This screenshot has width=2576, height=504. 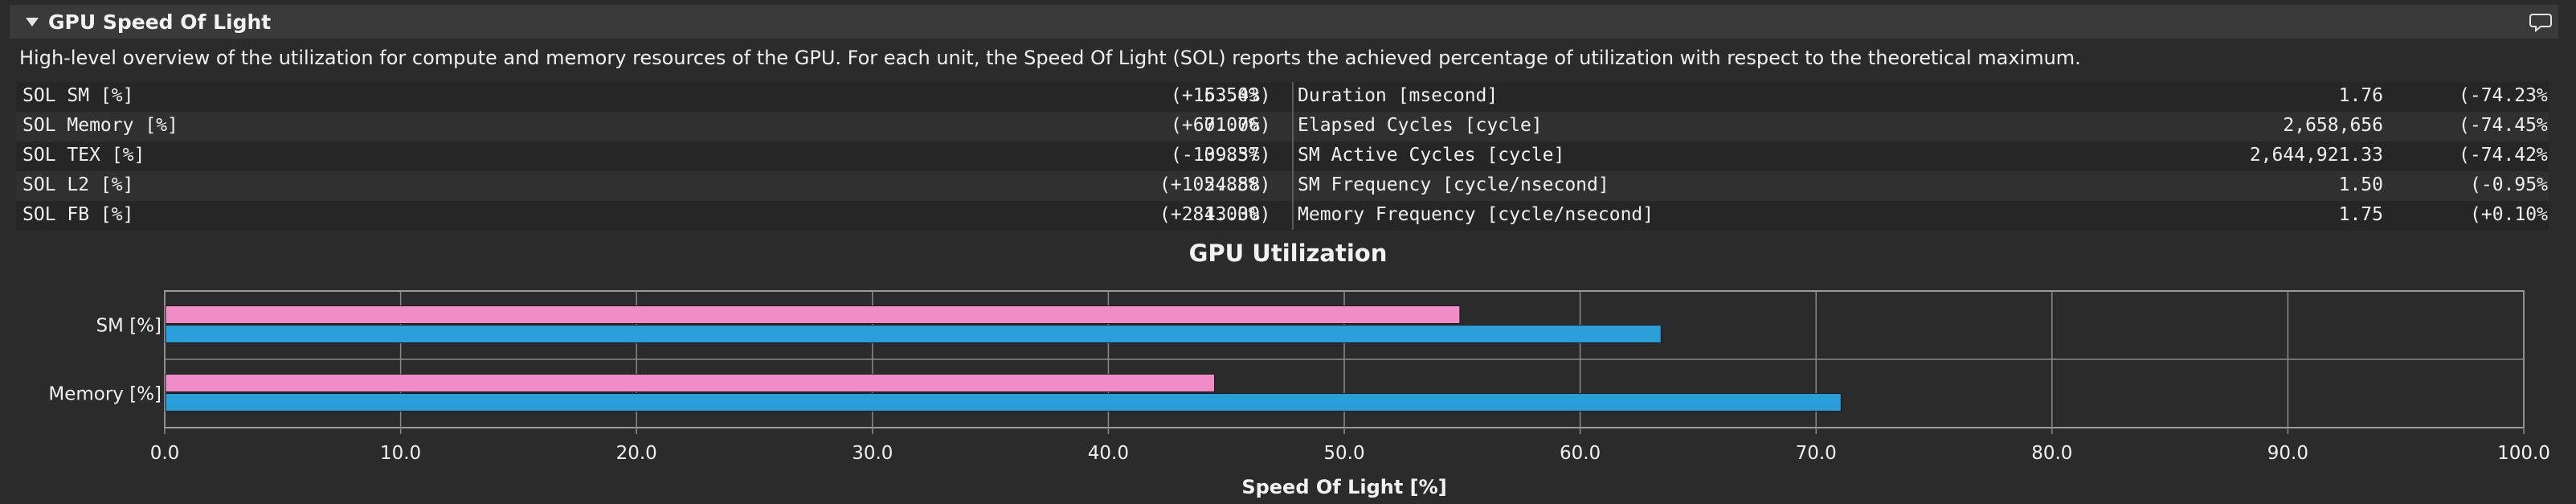 I want to click on x-tick-label: 0.0, so click(x=165, y=454).